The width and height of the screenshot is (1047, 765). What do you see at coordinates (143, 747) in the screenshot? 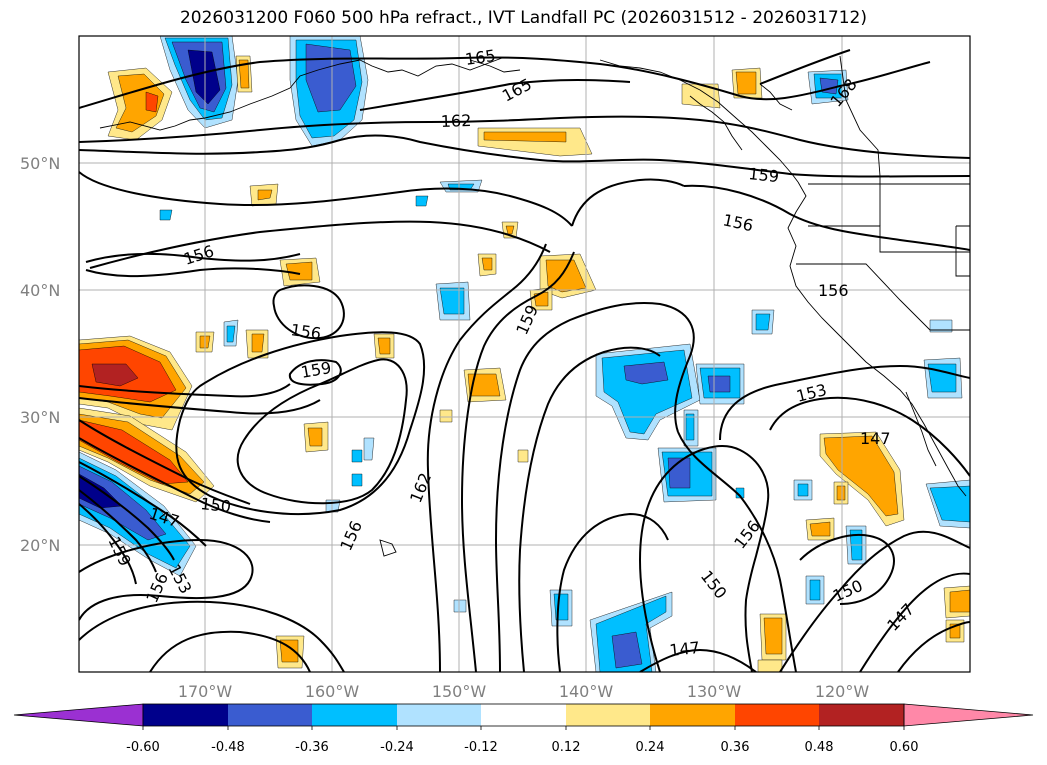
I see `colorbar-tick-label: -0.60` at bounding box center [143, 747].